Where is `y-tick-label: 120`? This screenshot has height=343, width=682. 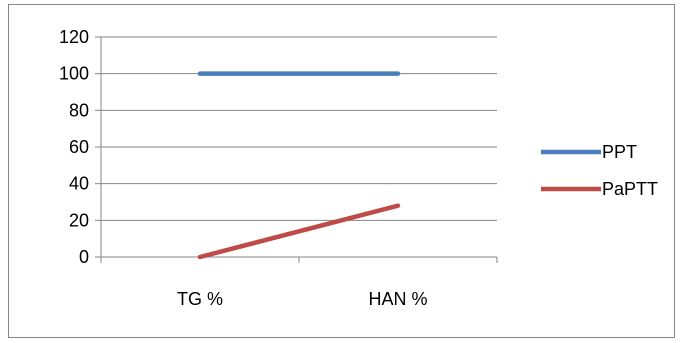
y-tick-label: 120 is located at coordinates (74, 37).